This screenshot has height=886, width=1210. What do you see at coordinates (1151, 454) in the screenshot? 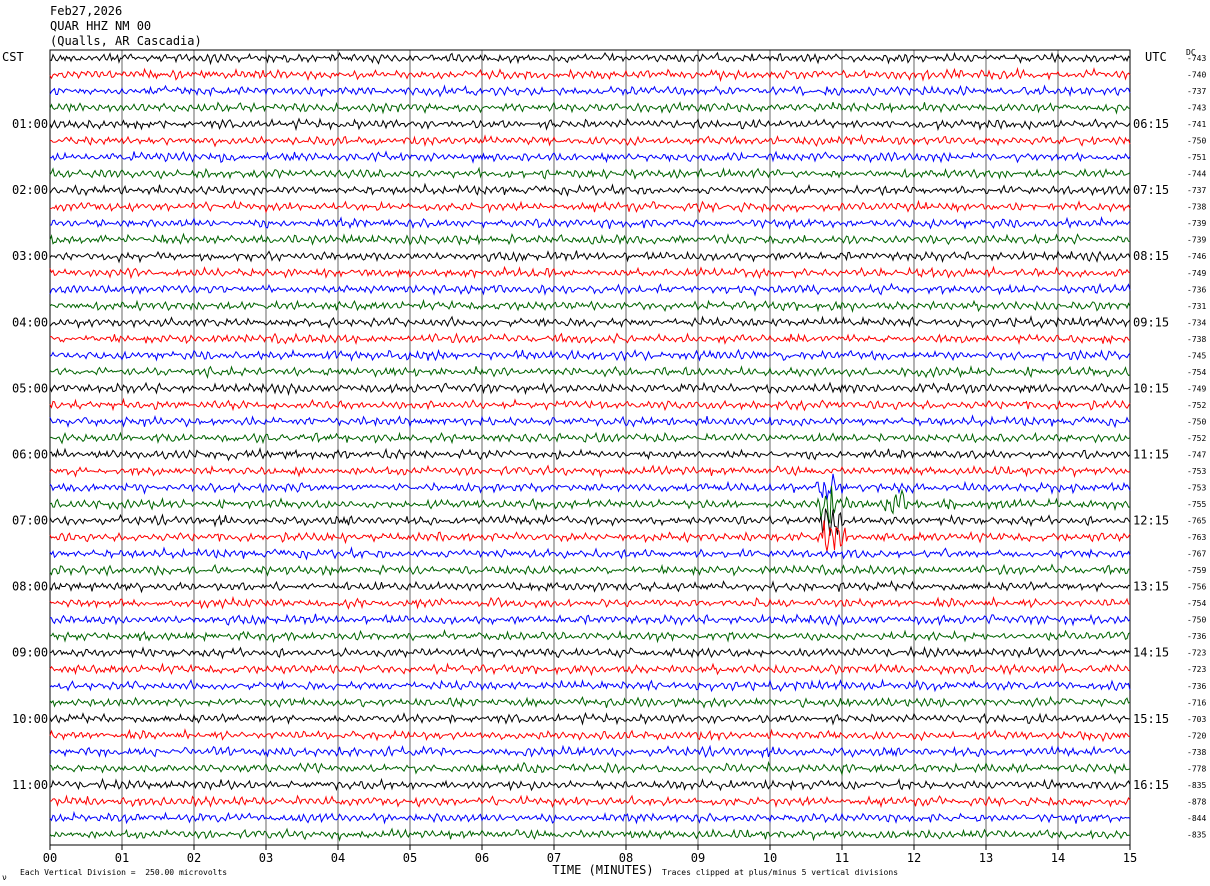
I see `right-hour-label: 11:15` at bounding box center [1151, 454].